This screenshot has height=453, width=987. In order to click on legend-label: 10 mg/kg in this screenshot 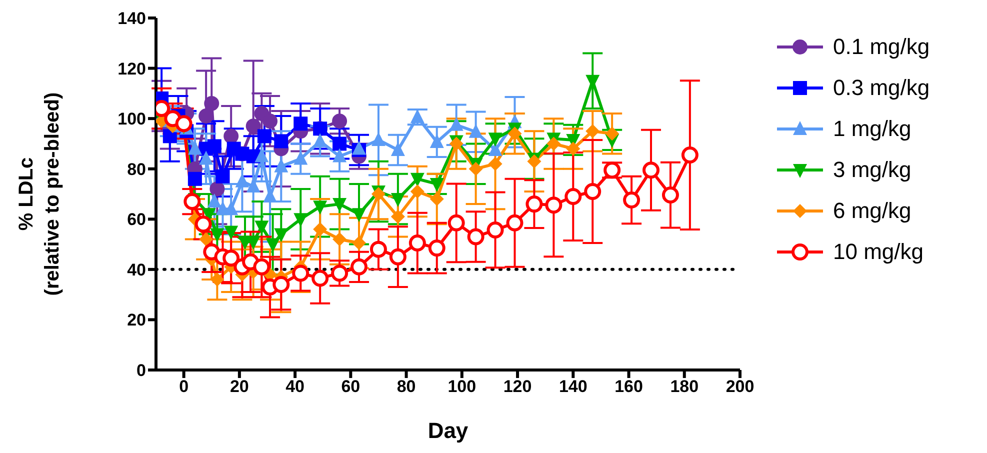, I will do `click(878, 251)`.